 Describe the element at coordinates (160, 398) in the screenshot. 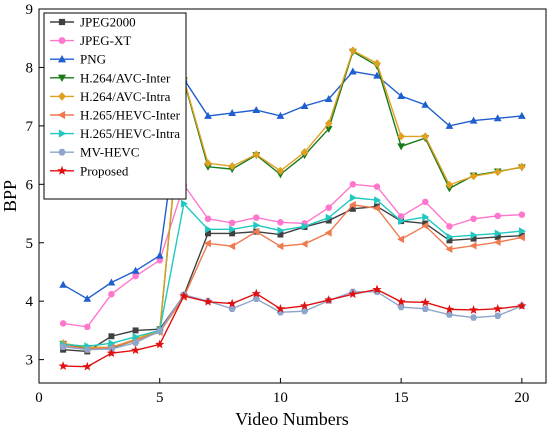

I see `x-tick-label: 5` at that location.